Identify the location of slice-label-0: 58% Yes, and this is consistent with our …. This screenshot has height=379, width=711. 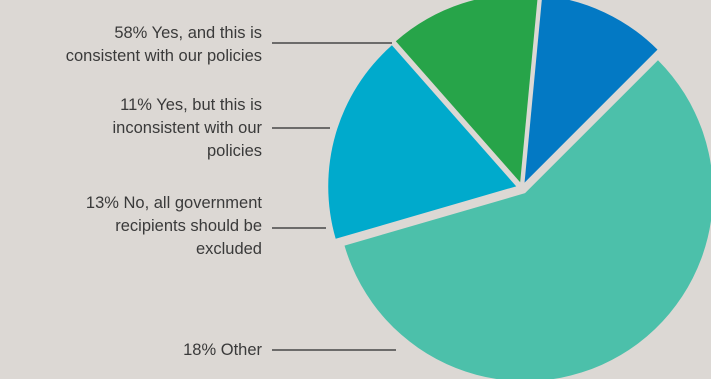
(164, 44).